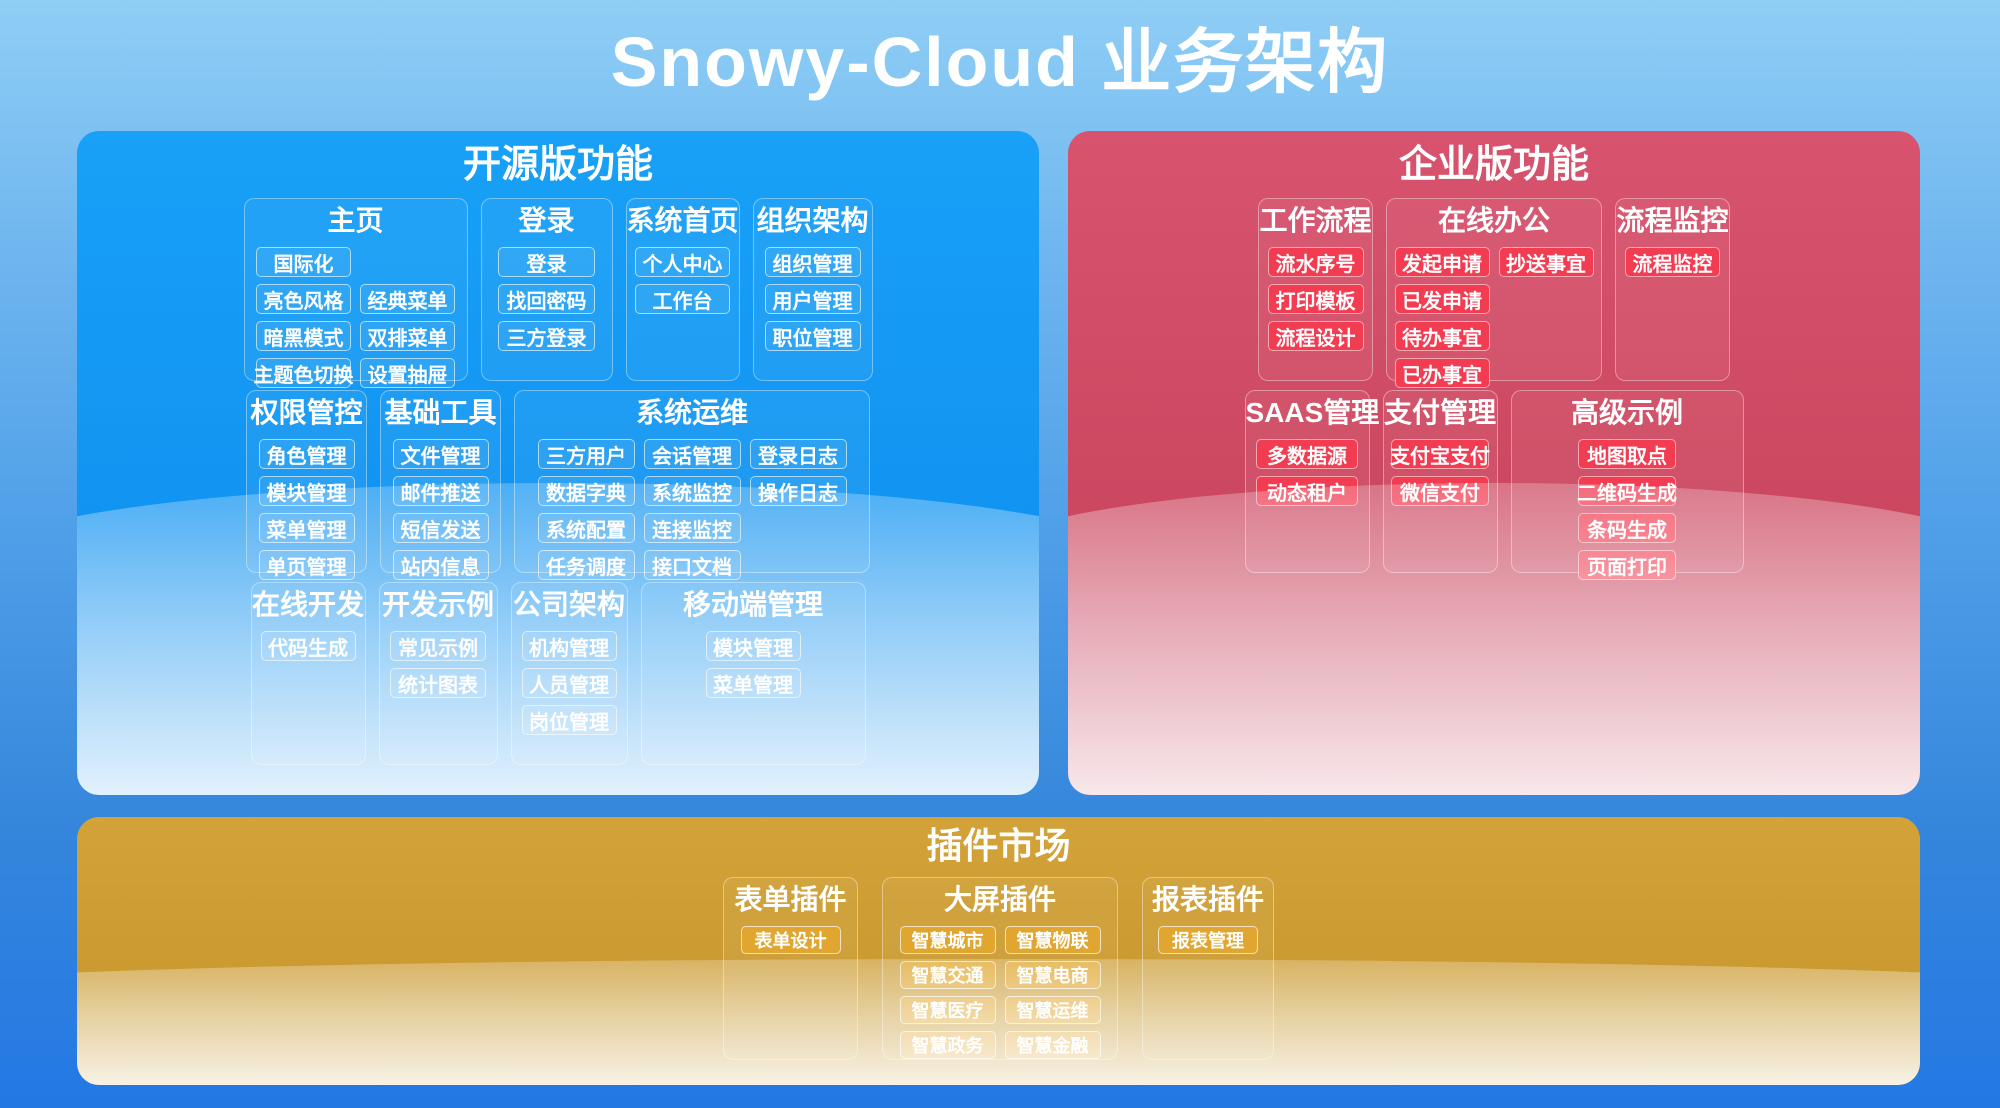  Describe the element at coordinates (438, 683) in the screenshot. I see `feature-button-row: 统计图表` at that location.